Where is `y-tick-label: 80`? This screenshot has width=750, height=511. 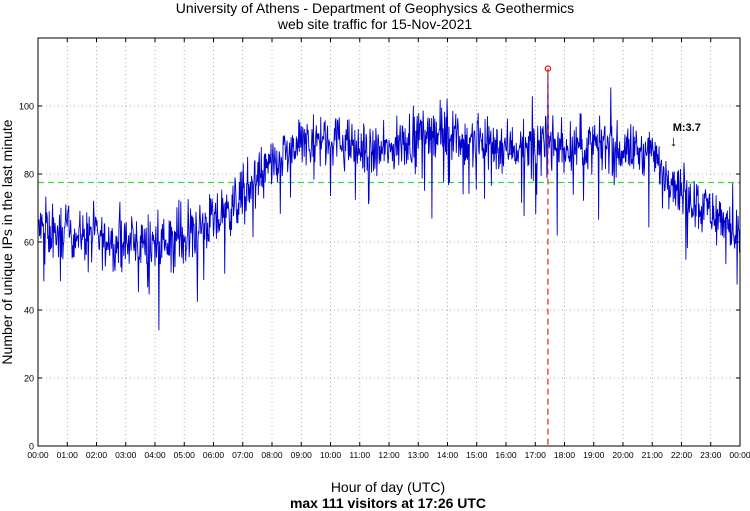
y-tick-label: 80 is located at coordinates (29, 175).